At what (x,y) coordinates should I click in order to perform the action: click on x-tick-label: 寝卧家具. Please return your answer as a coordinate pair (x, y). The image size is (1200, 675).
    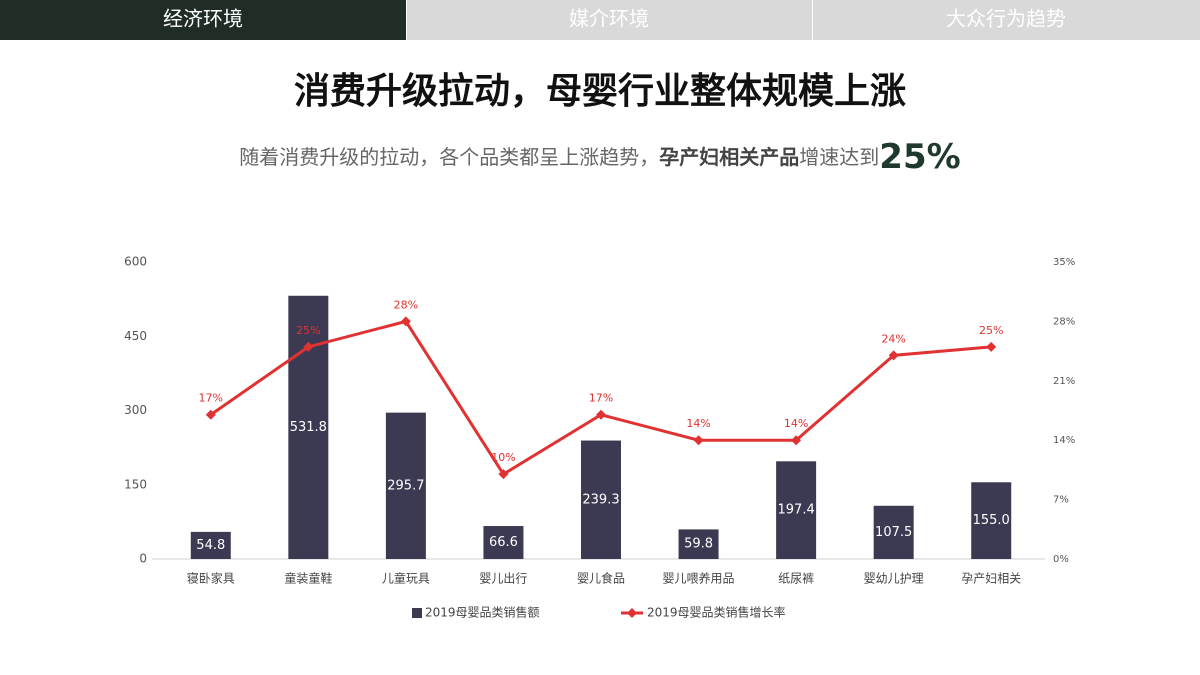
    Looking at the image, I should click on (211, 578).